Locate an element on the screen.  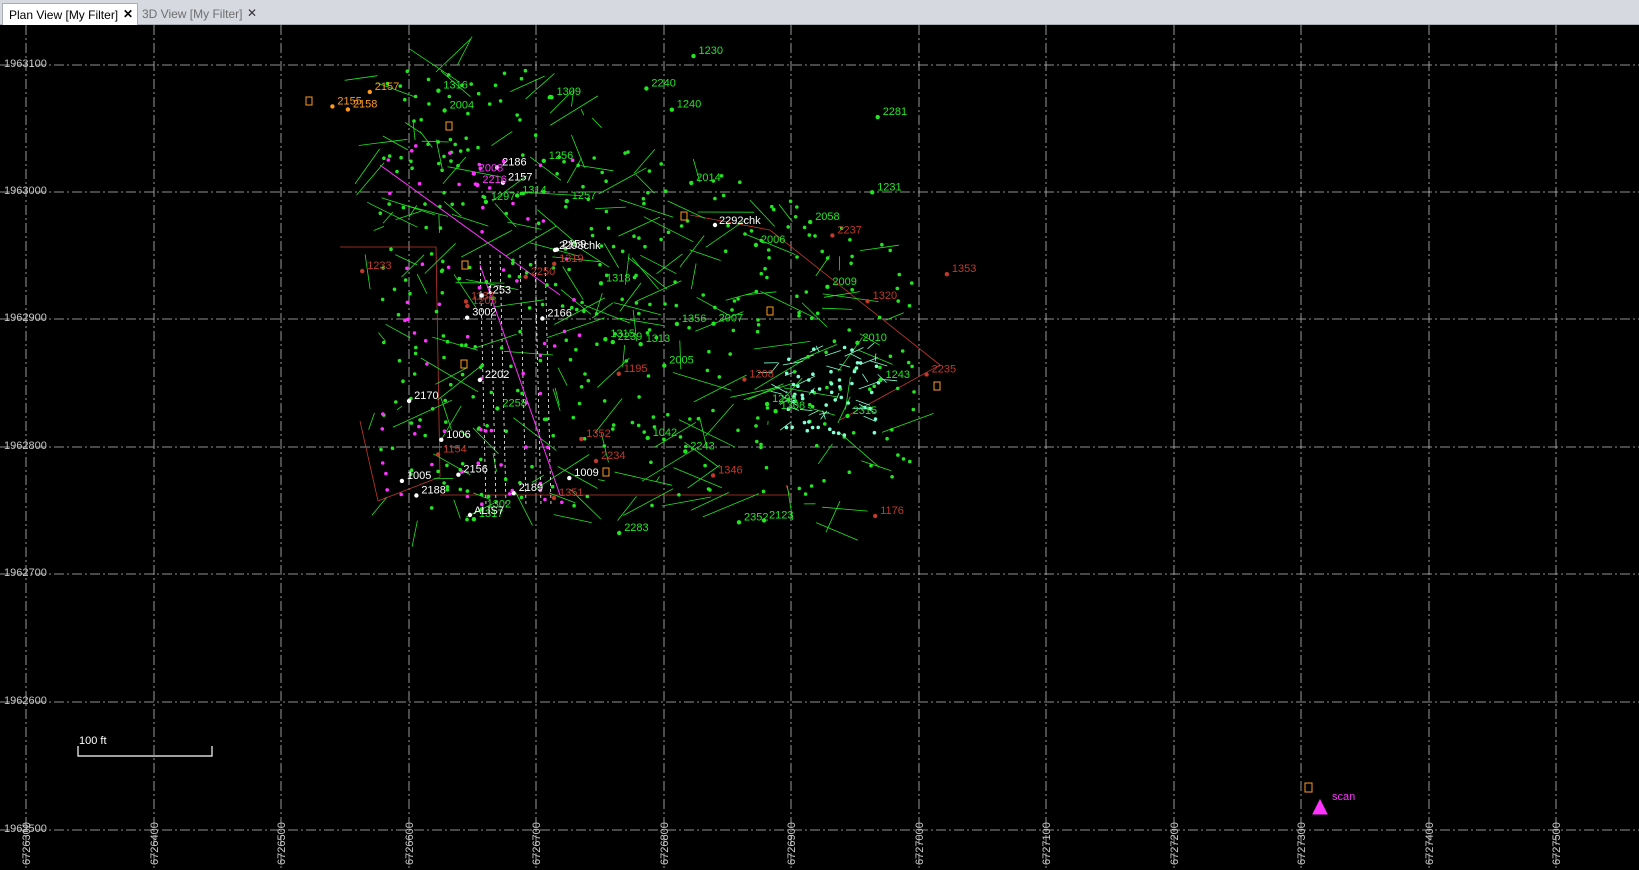
survey-point: 2216 is located at coordinates (491, 181).